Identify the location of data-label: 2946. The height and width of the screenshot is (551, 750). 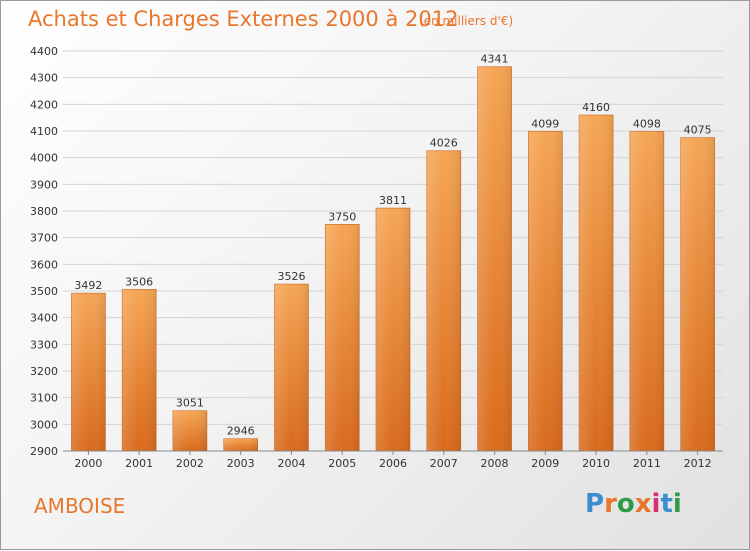
(241, 431).